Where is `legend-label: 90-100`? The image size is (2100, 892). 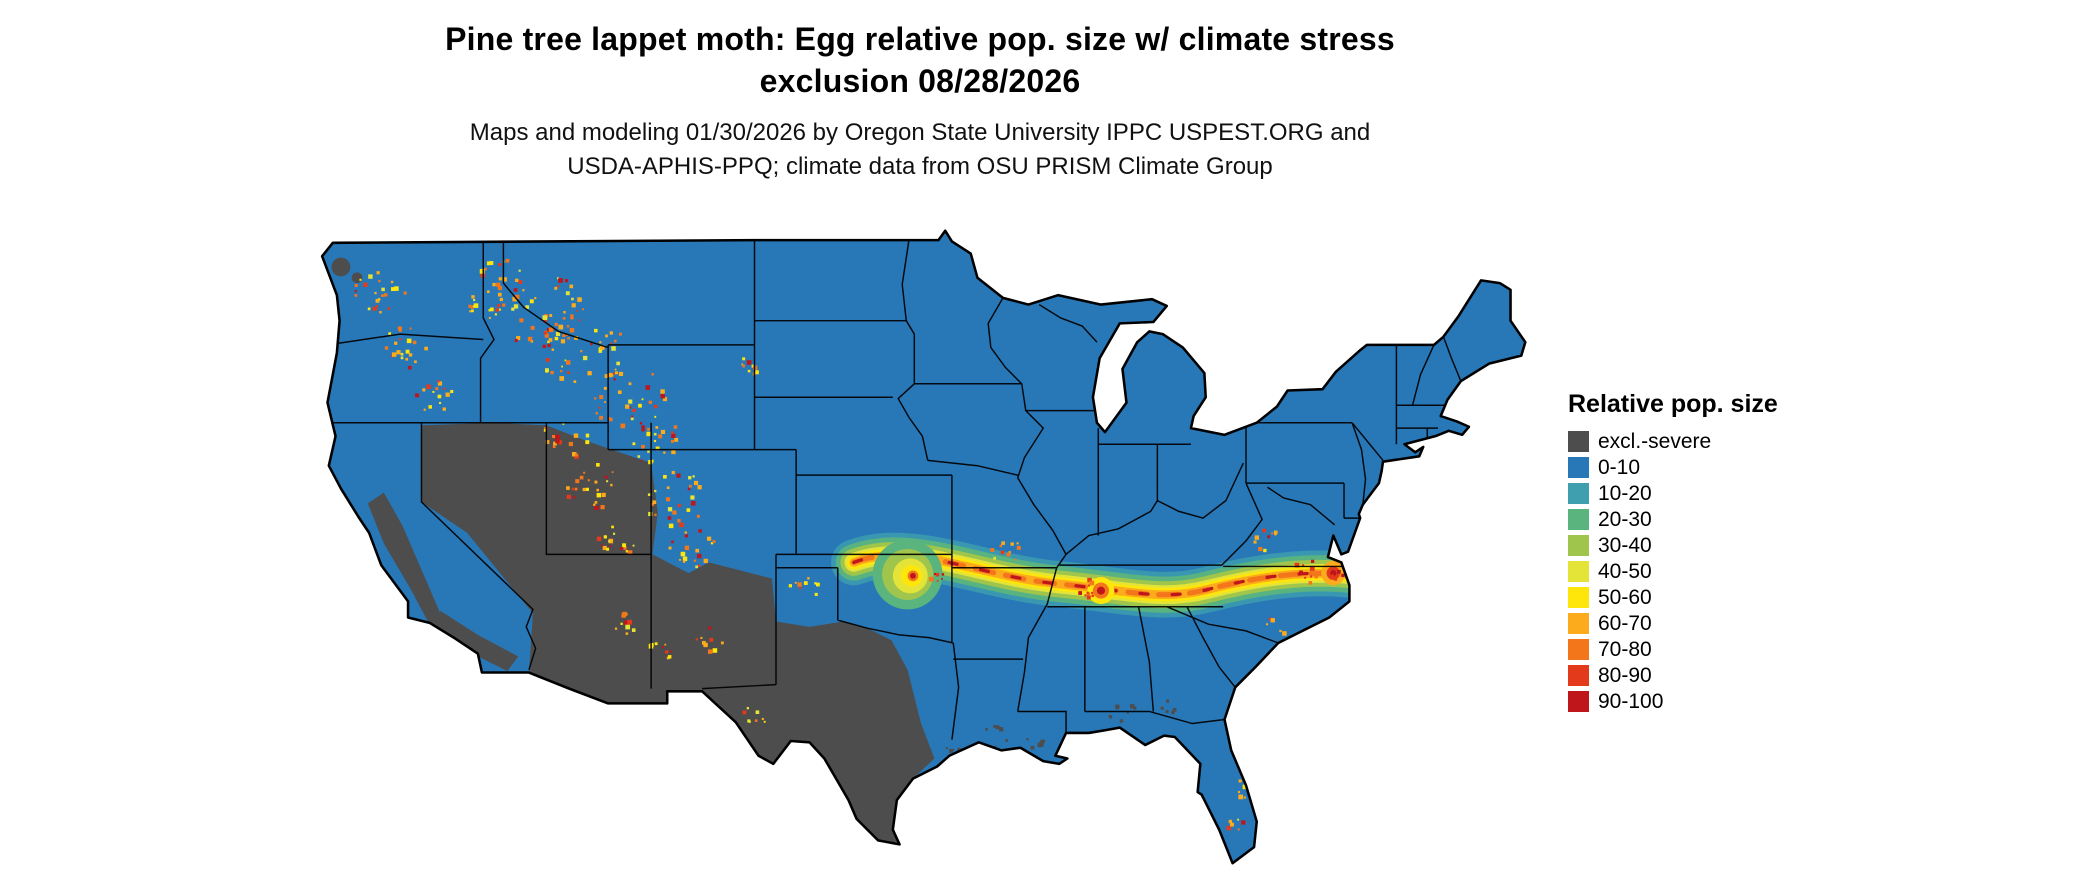
legend-label: 90-100 is located at coordinates (1631, 701).